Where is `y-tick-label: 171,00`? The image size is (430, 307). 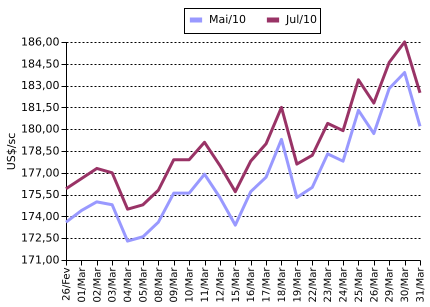 y-tick-label: 171,00 is located at coordinates (40, 260).